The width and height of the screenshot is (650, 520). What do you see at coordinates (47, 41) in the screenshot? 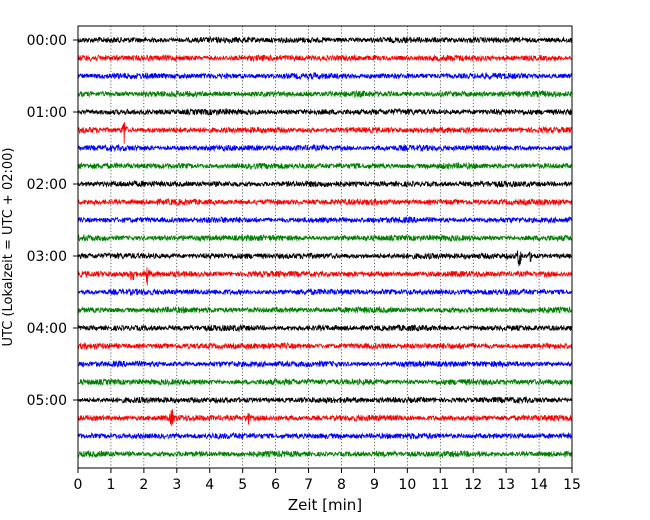
I see `y-tick-label: 00:00` at bounding box center [47, 41].